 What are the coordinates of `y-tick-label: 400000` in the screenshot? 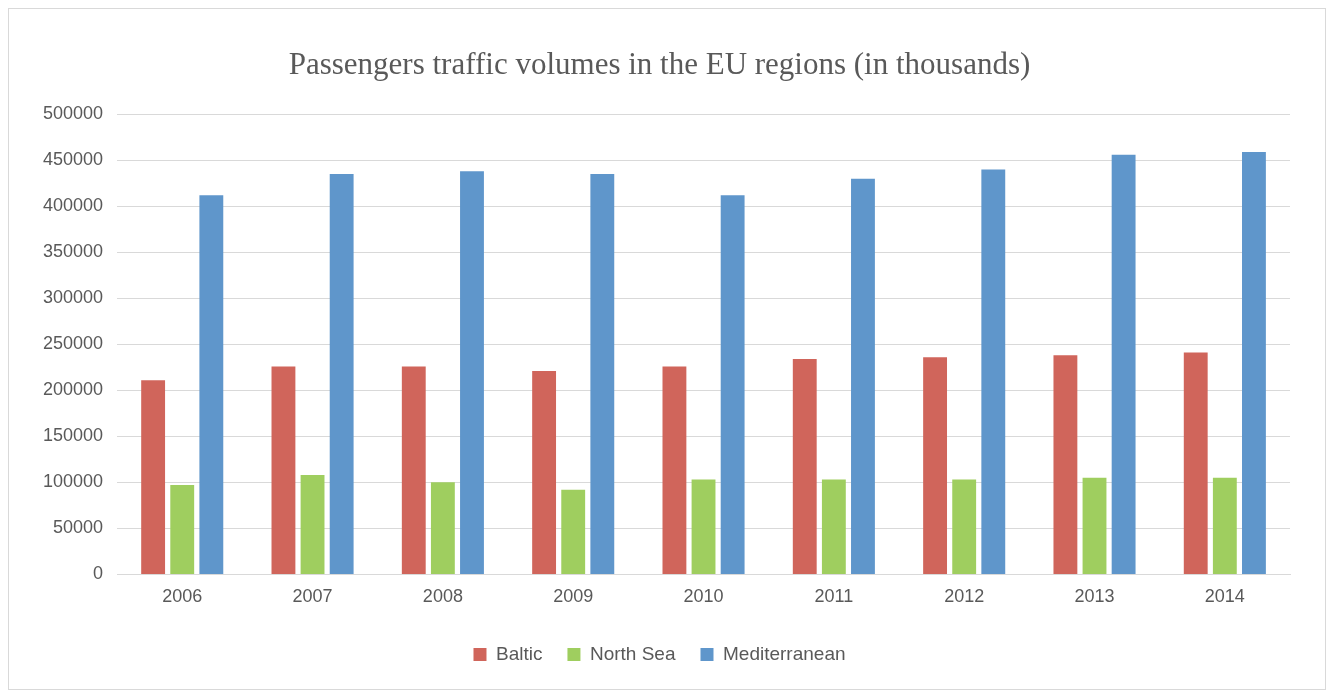 It's located at (73, 205).